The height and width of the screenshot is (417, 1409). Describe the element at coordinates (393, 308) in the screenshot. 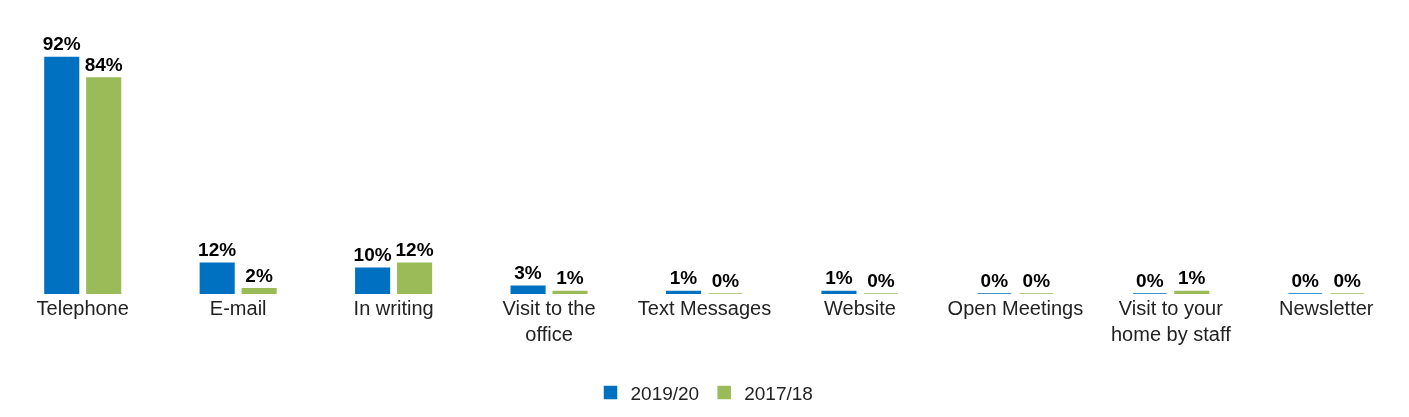

I see `x-tick-label: In writing` at that location.